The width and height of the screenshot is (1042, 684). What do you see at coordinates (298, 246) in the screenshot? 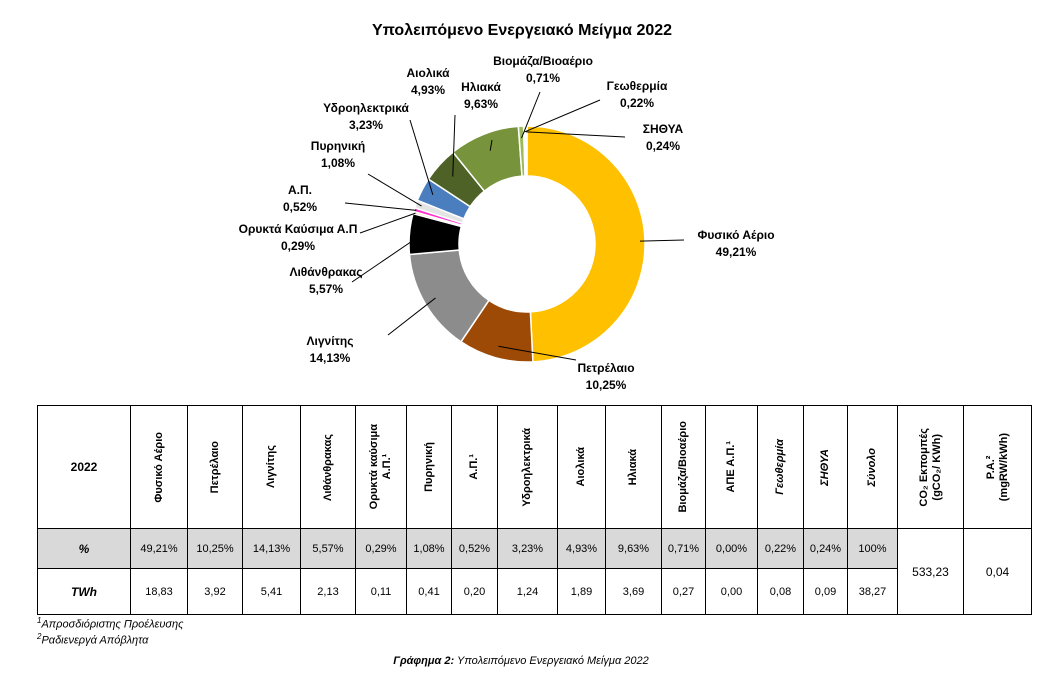
I see `slice-value-label: 0,29%` at bounding box center [298, 246].